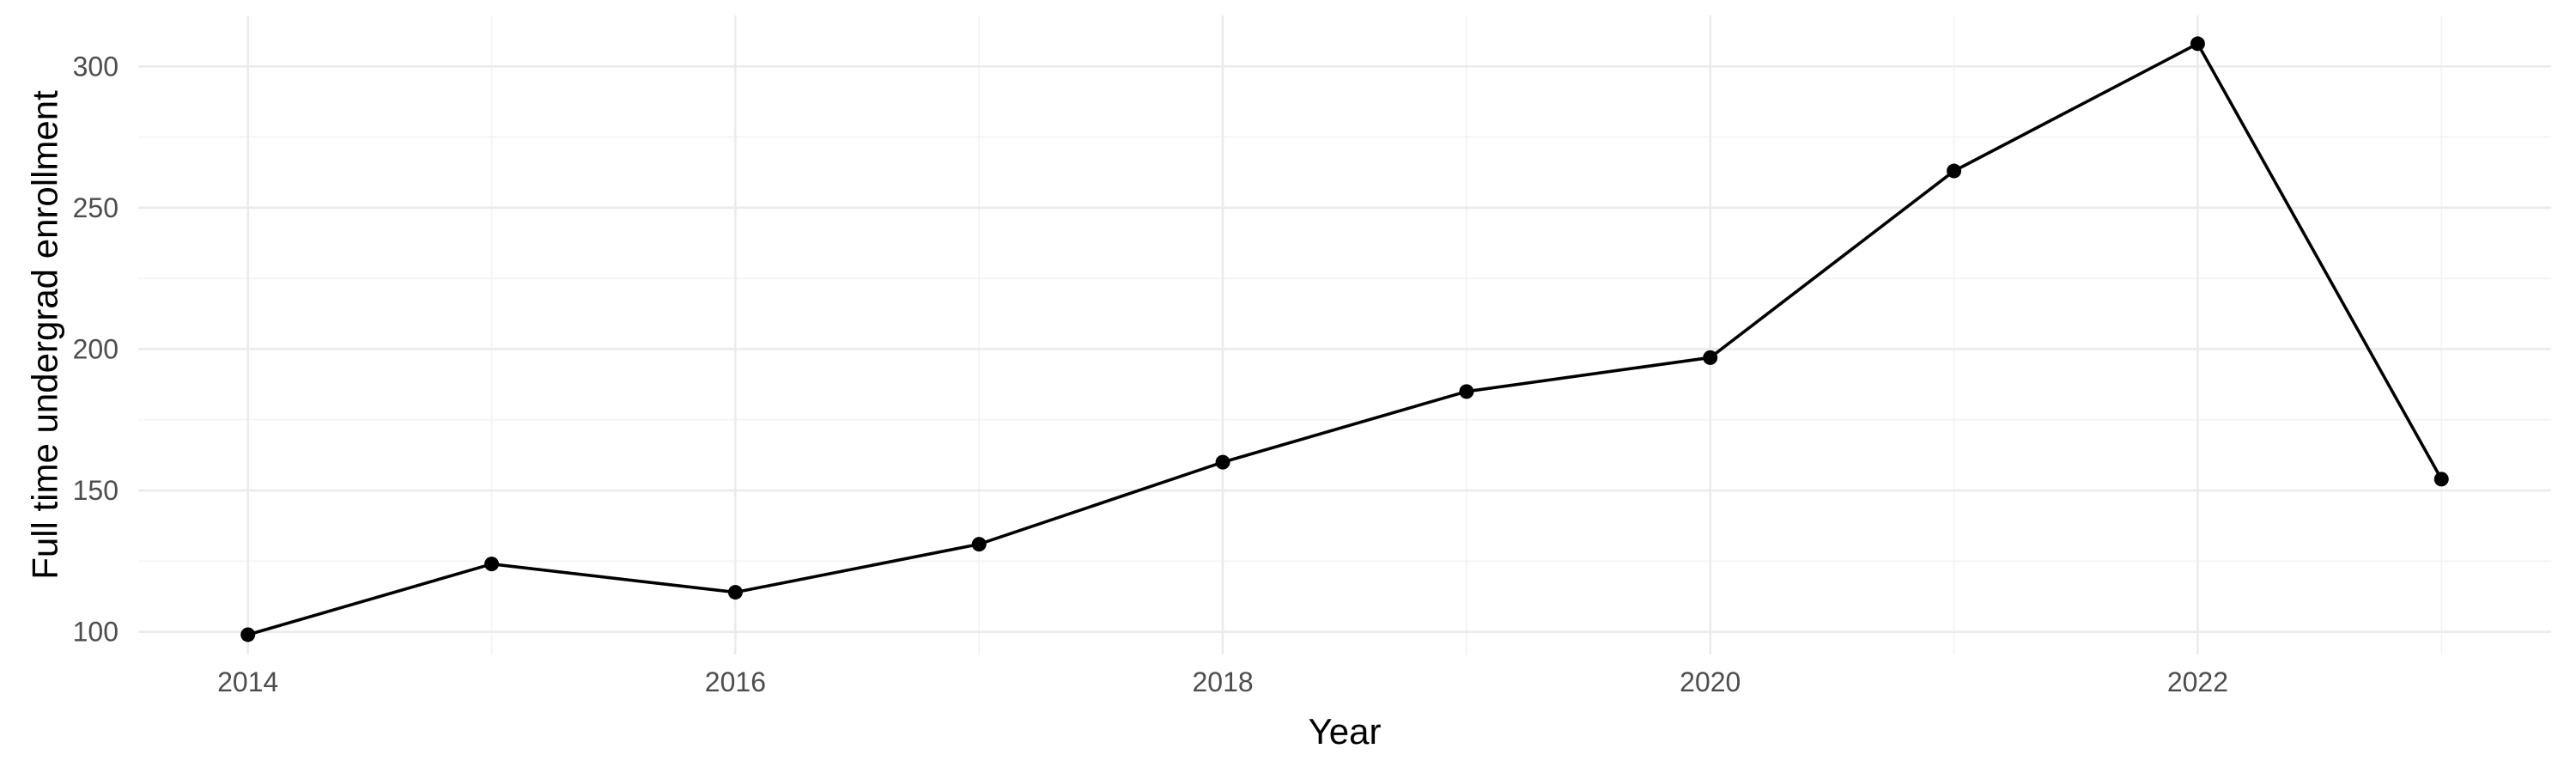  What do you see at coordinates (96, 66) in the screenshot?
I see `y-tick-label: 300` at bounding box center [96, 66].